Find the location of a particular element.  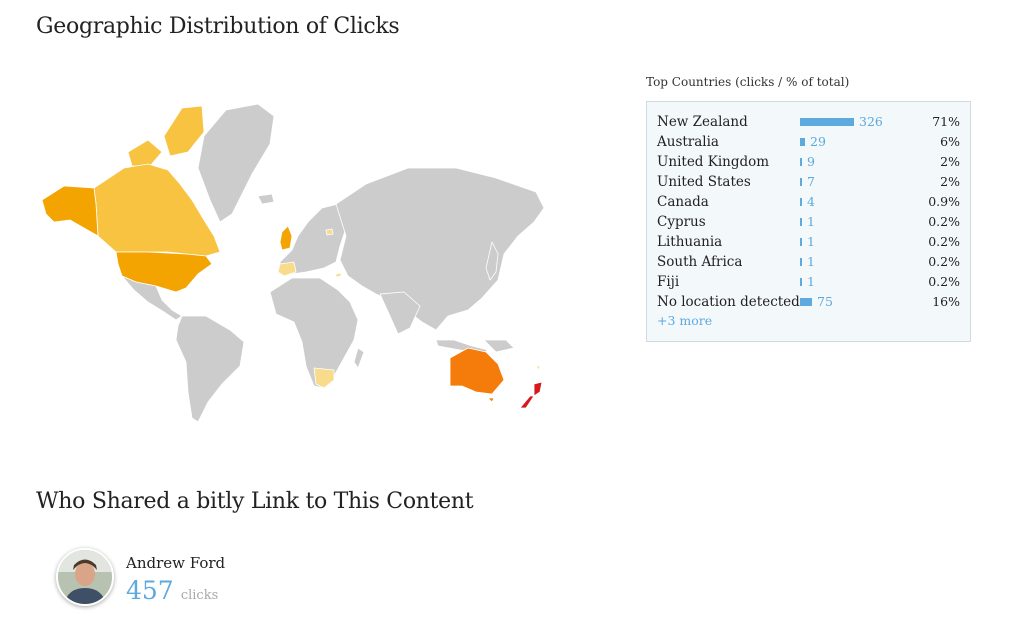

map-country-madagascar is located at coordinates (359, 358).